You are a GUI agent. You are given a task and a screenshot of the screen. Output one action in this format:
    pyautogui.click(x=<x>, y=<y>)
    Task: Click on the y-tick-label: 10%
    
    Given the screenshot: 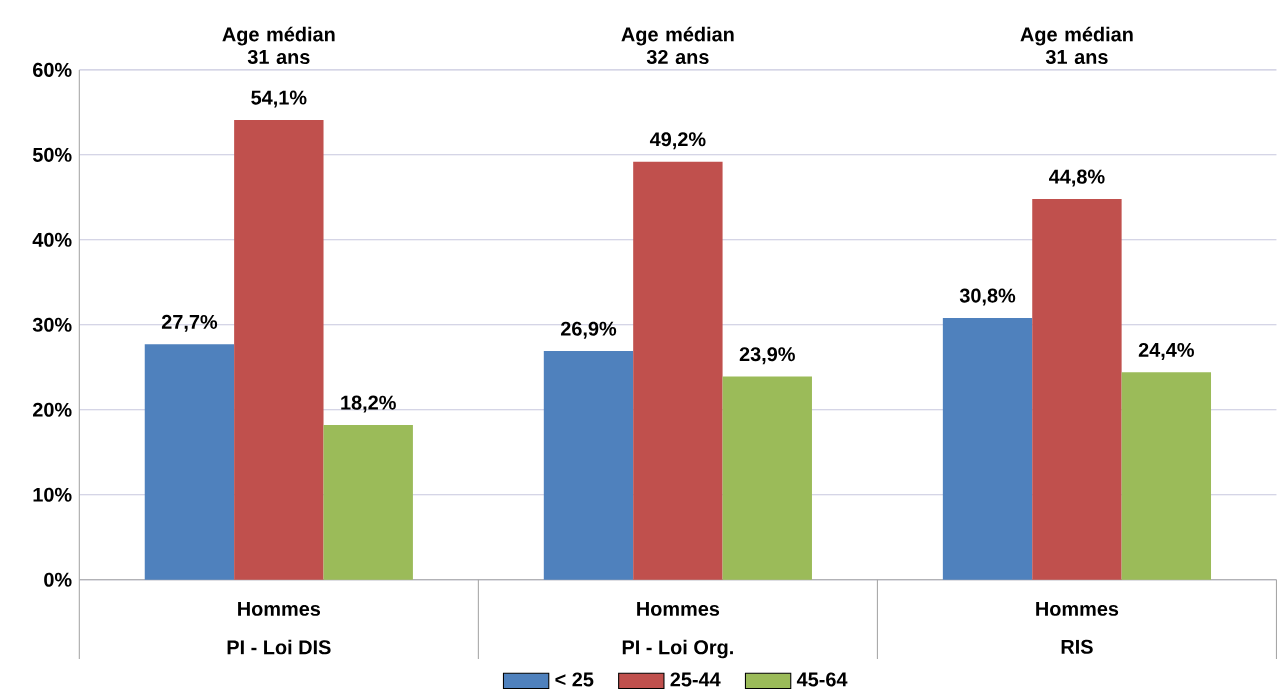 What is the action you would take?
    pyautogui.click(x=52, y=494)
    